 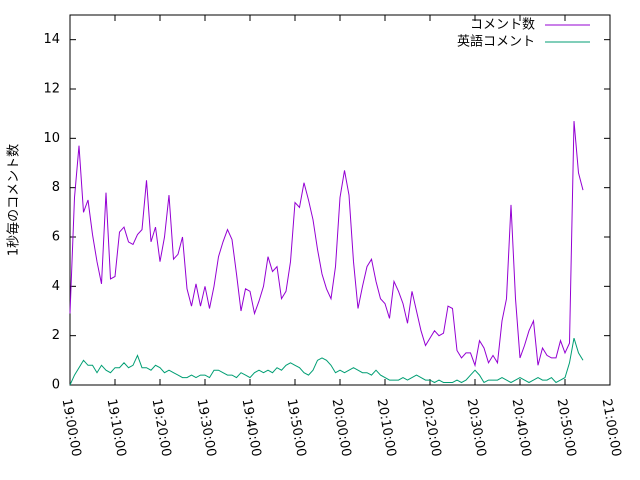 What do you see at coordinates (56, 237) in the screenshot?
I see `y-tick-label: 6` at bounding box center [56, 237].